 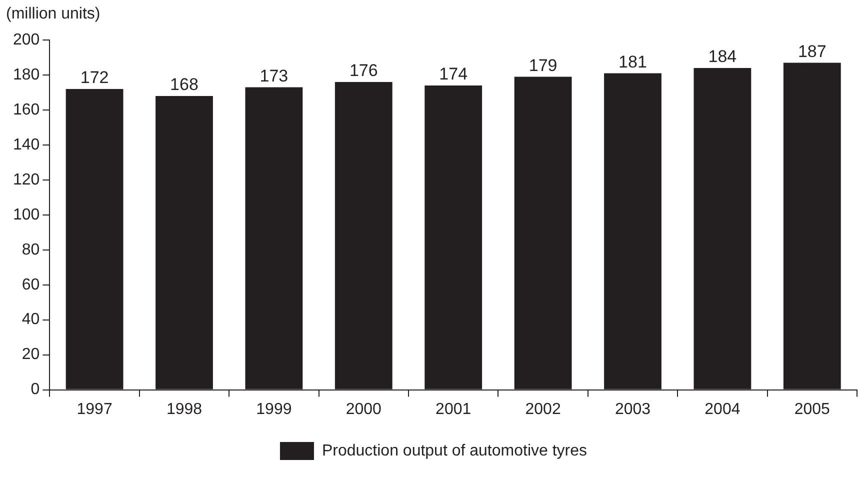 I want to click on y-tick-label: 60, so click(x=31, y=285).